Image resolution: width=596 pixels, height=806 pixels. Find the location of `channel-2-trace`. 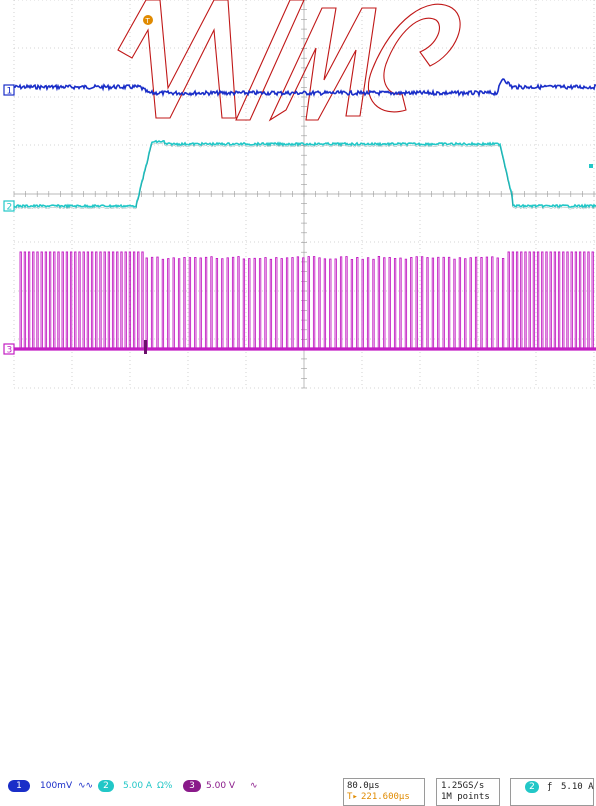

channel-2-trace is located at coordinates (304, 174).